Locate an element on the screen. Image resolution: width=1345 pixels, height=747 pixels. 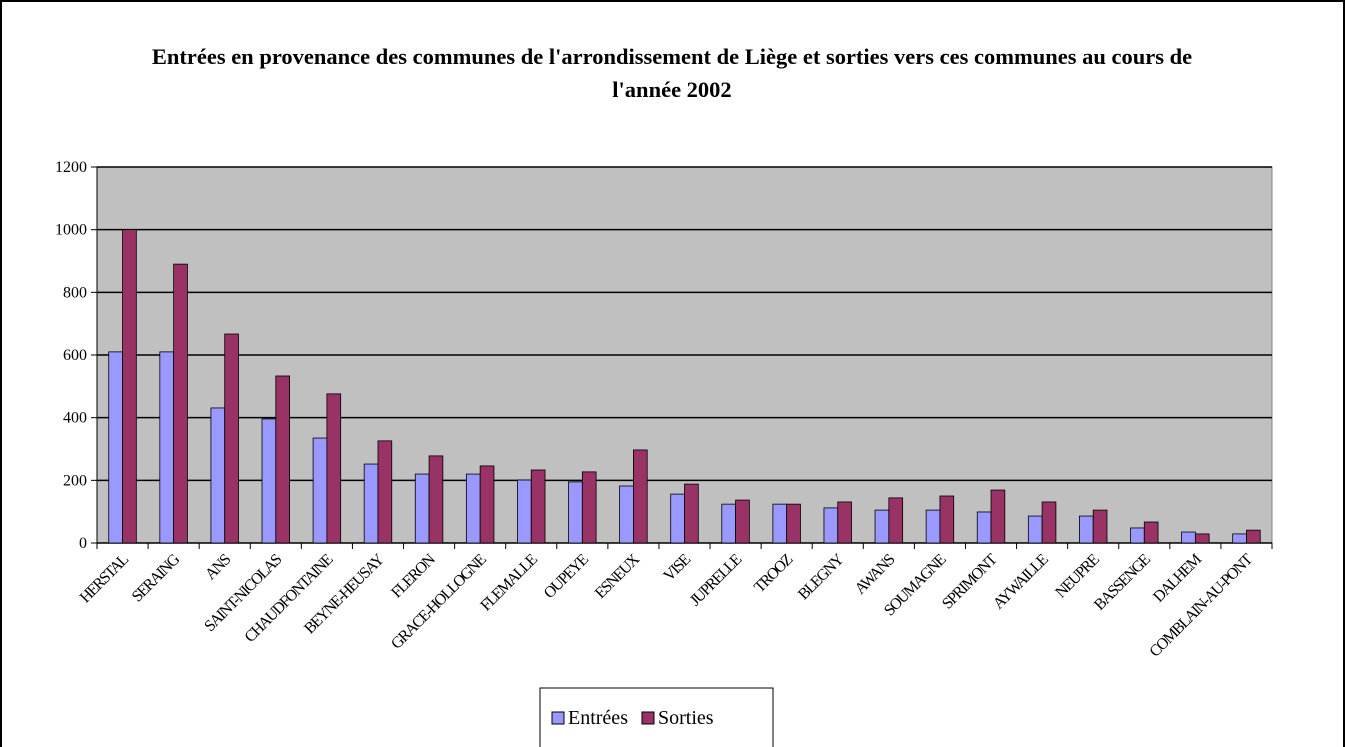
legend-label: Sorties is located at coordinates (686, 718).